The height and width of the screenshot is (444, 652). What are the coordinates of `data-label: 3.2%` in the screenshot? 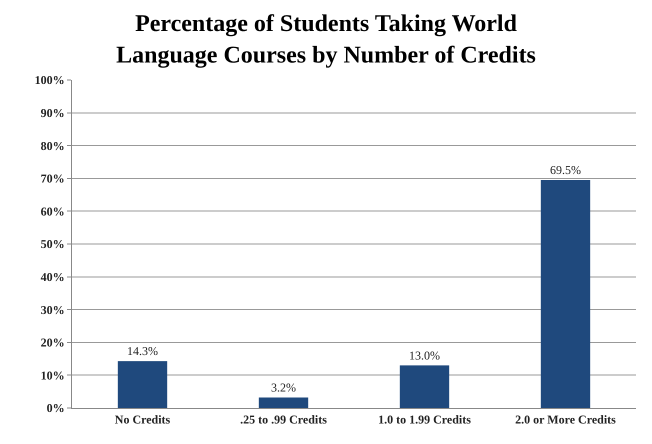 It's located at (283, 387).